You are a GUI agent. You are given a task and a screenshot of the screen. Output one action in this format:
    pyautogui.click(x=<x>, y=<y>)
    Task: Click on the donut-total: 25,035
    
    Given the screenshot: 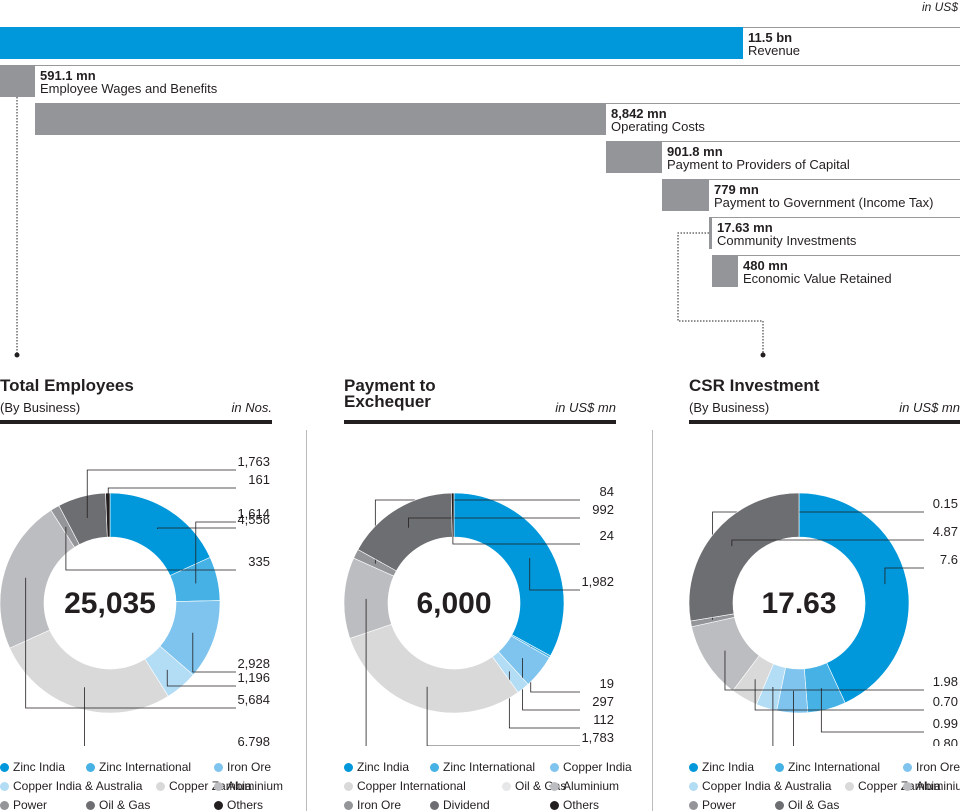 What is the action you would take?
    pyautogui.click(x=110, y=603)
    